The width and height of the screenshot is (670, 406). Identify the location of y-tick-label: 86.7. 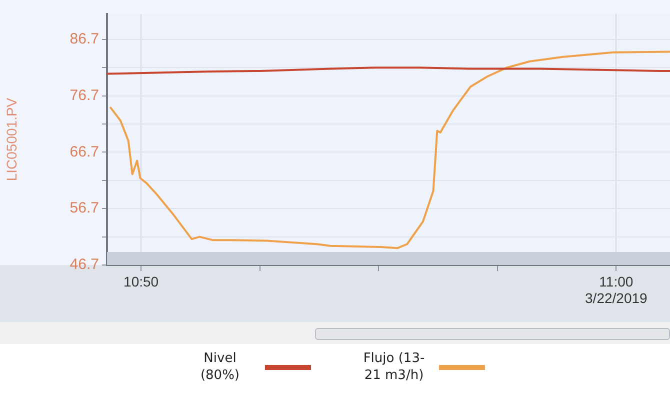
(84, 39).